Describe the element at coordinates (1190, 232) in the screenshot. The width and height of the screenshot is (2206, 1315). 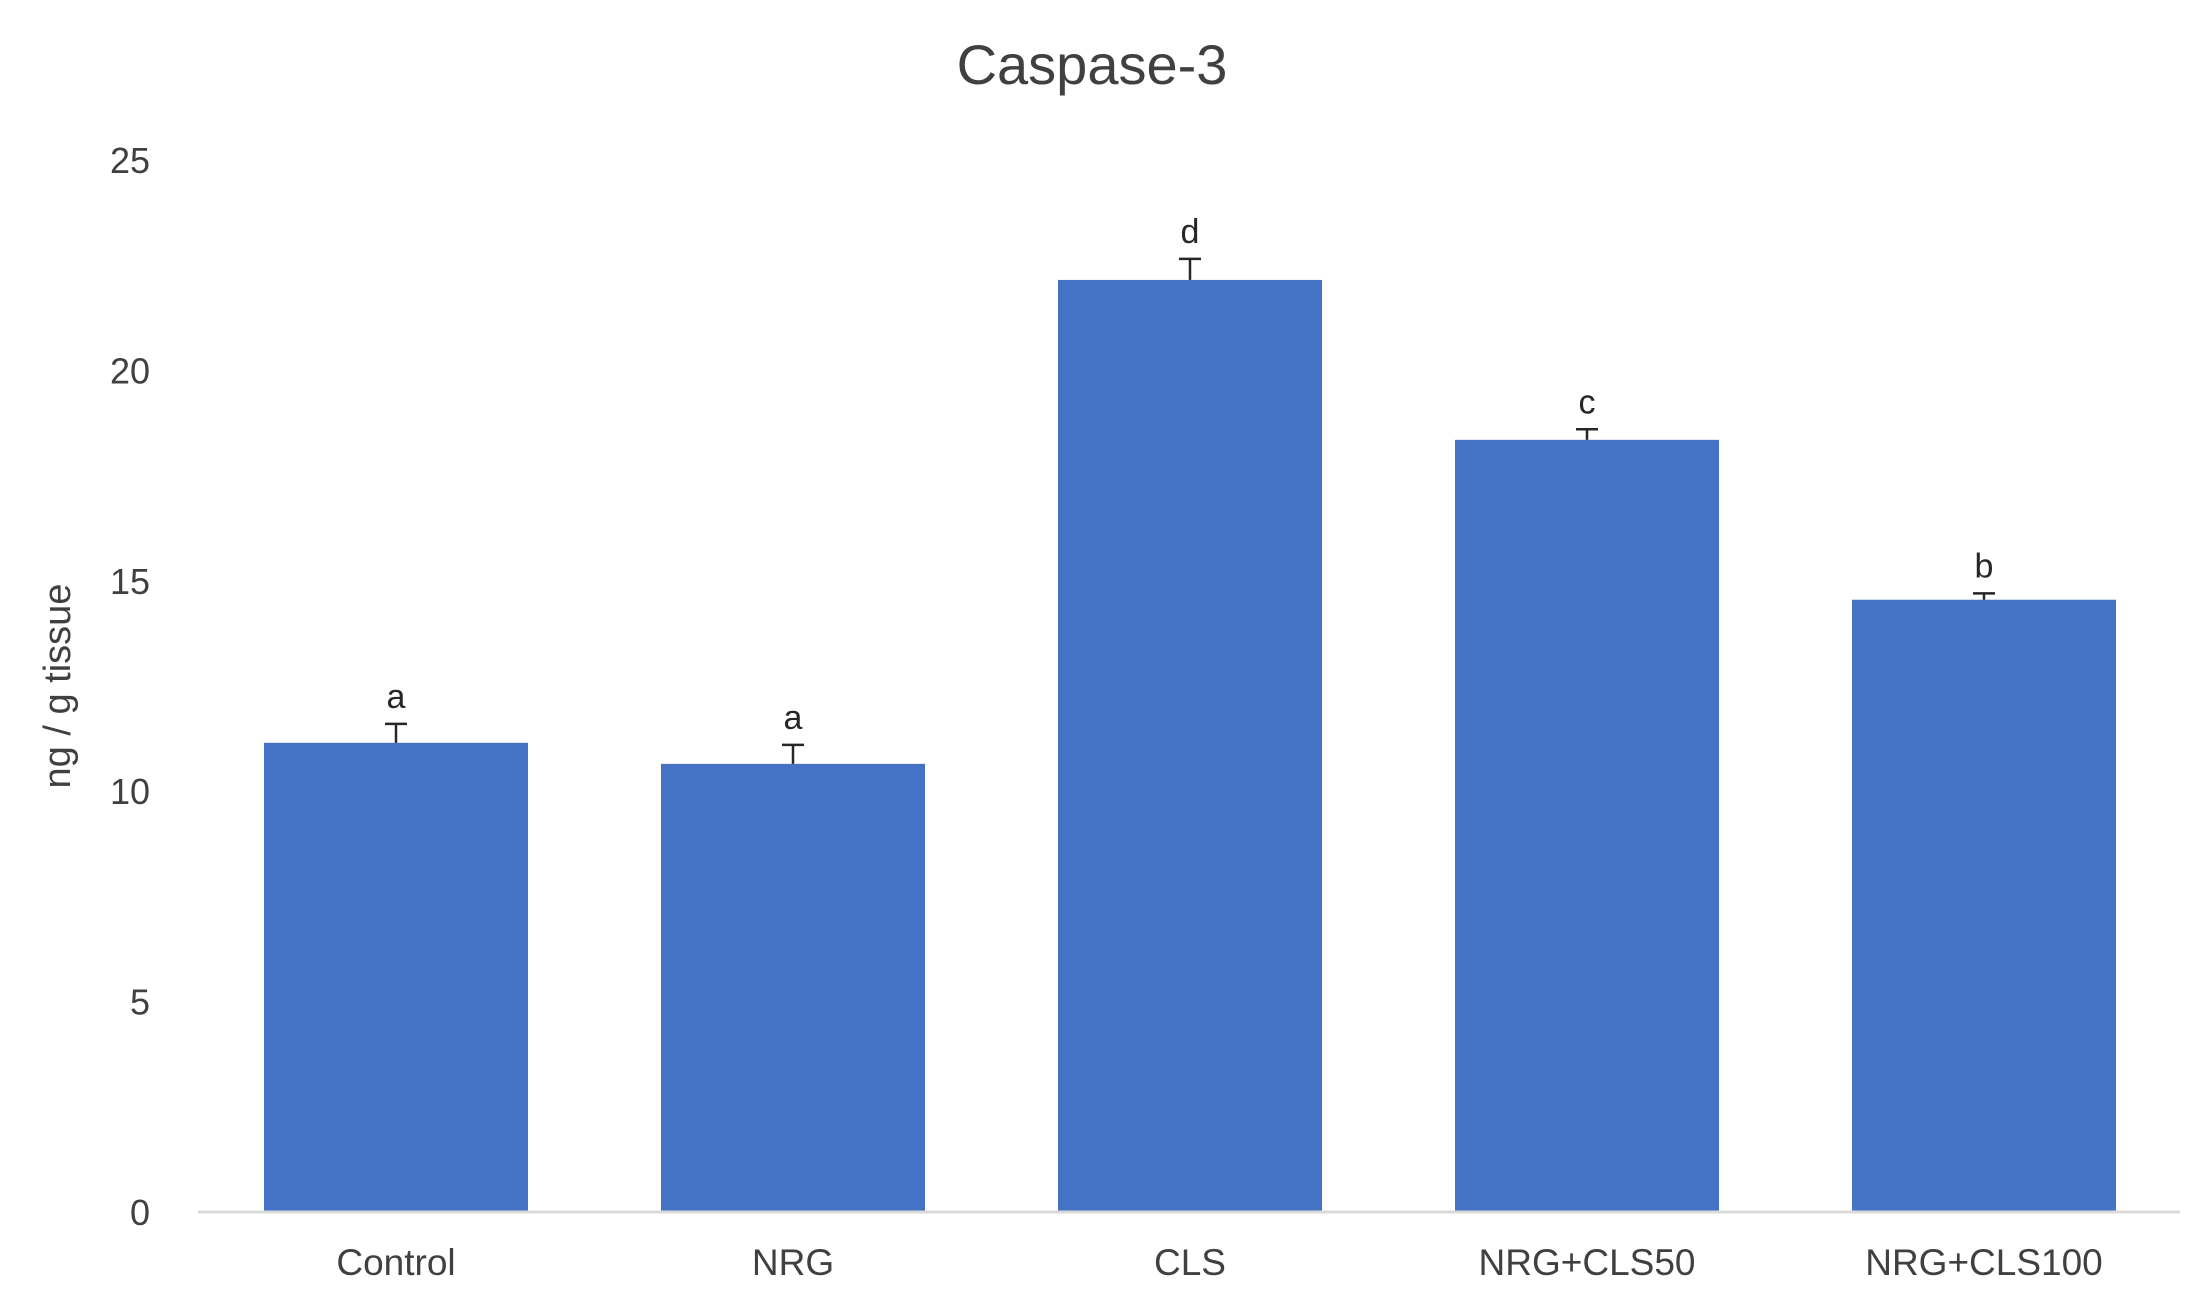
I see `significance-label: d` at that location.